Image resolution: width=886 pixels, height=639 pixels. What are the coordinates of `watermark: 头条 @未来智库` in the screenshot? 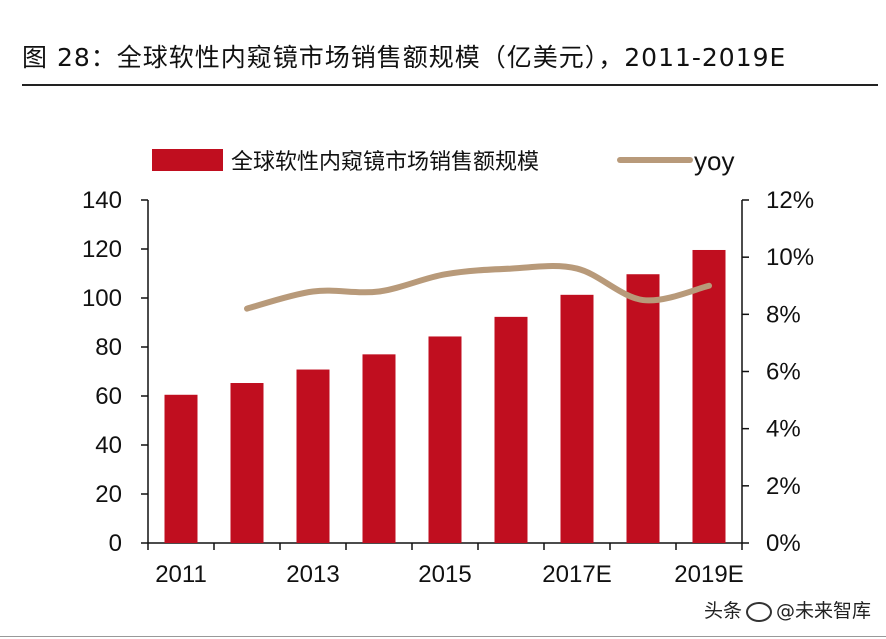 It's located at (787, 609).